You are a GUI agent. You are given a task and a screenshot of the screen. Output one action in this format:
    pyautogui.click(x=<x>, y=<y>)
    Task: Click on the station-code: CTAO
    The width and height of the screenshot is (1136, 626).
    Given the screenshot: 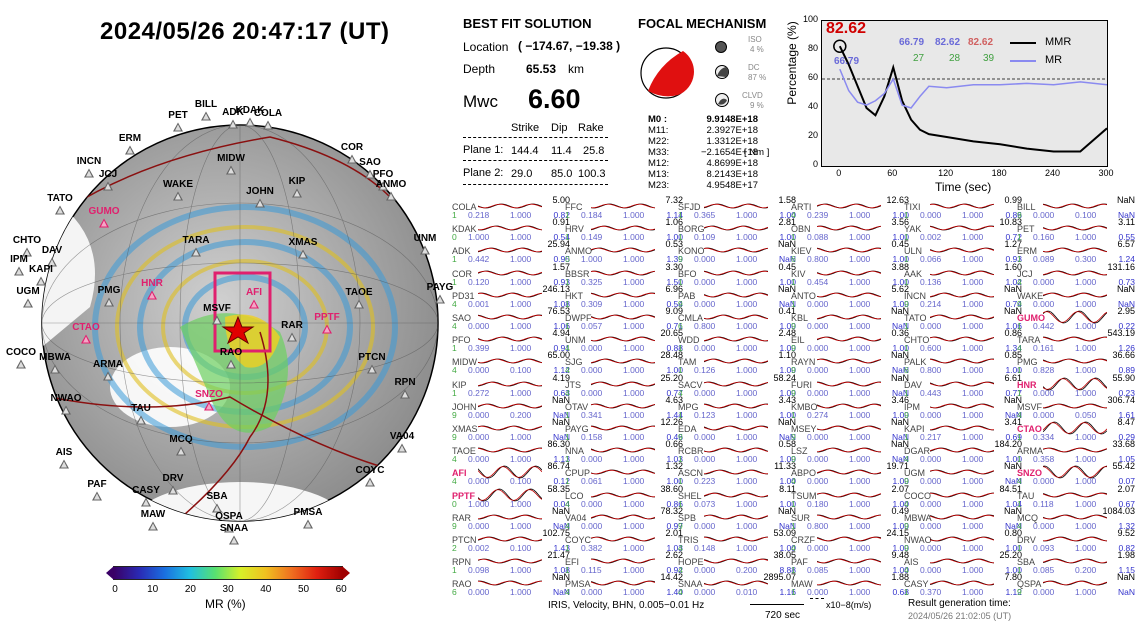 What is the action you would take?
    pyautogui.click(x=1029, y=429)
    